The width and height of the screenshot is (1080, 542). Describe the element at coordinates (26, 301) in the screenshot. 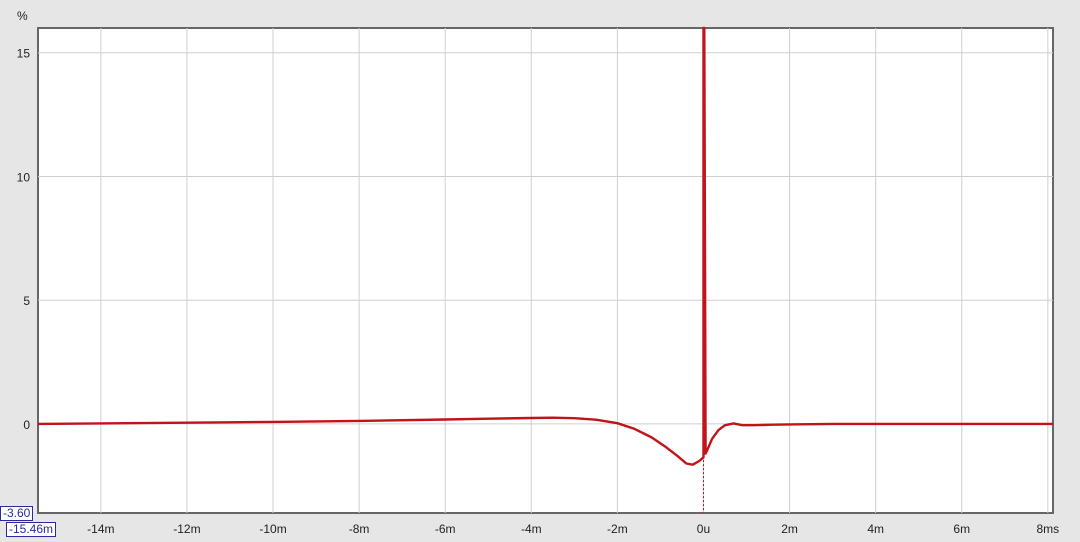

I see `y-tick-label: 5` at that location.